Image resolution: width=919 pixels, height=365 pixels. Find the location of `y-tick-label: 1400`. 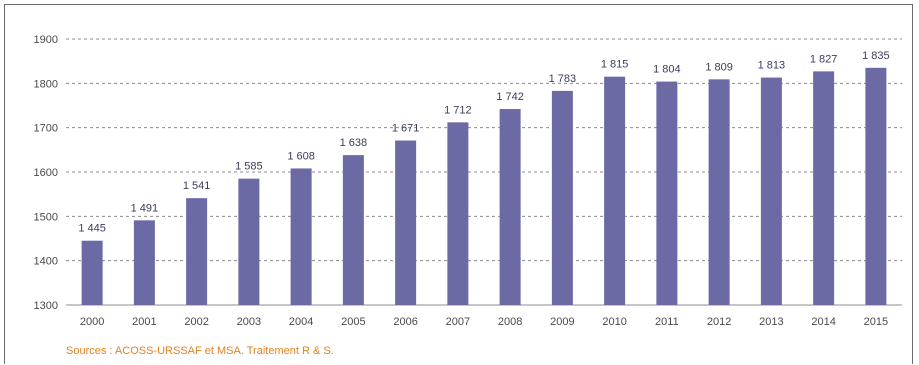

y-tick-label: 1400 is located at coordinates (46, 262).